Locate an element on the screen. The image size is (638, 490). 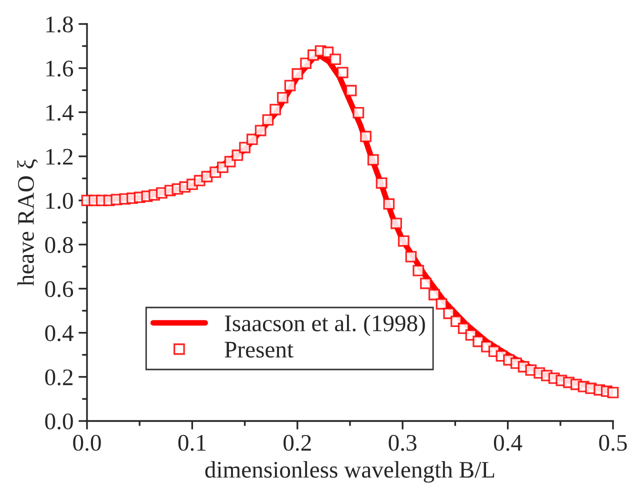
y-axis-title: heave RAO ξ is located at coordinates (27, 222).